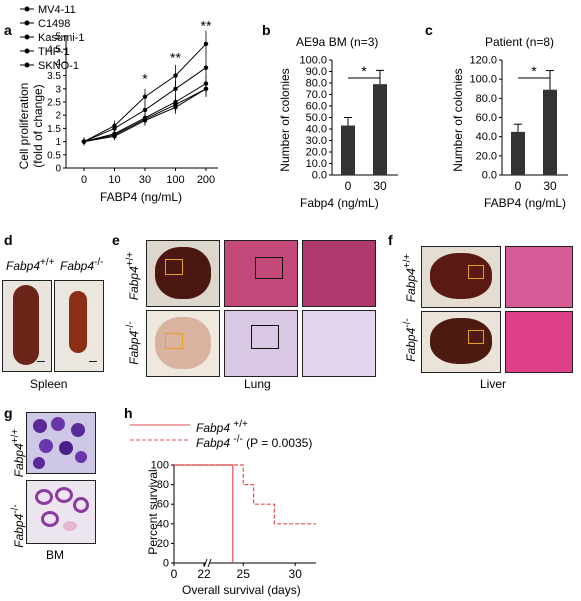 This screenshot has width=581, height=601. I want to click on panel-f-label: f, so click(390, 240).